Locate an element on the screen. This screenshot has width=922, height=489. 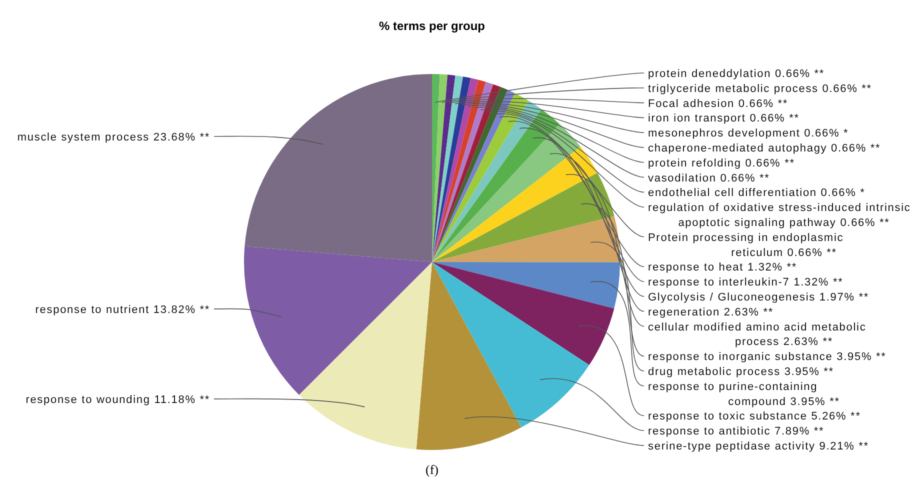
slice-label: Glycolysis / Gluconeogenesis 1.97% ** is located at coordinates (758, 298).